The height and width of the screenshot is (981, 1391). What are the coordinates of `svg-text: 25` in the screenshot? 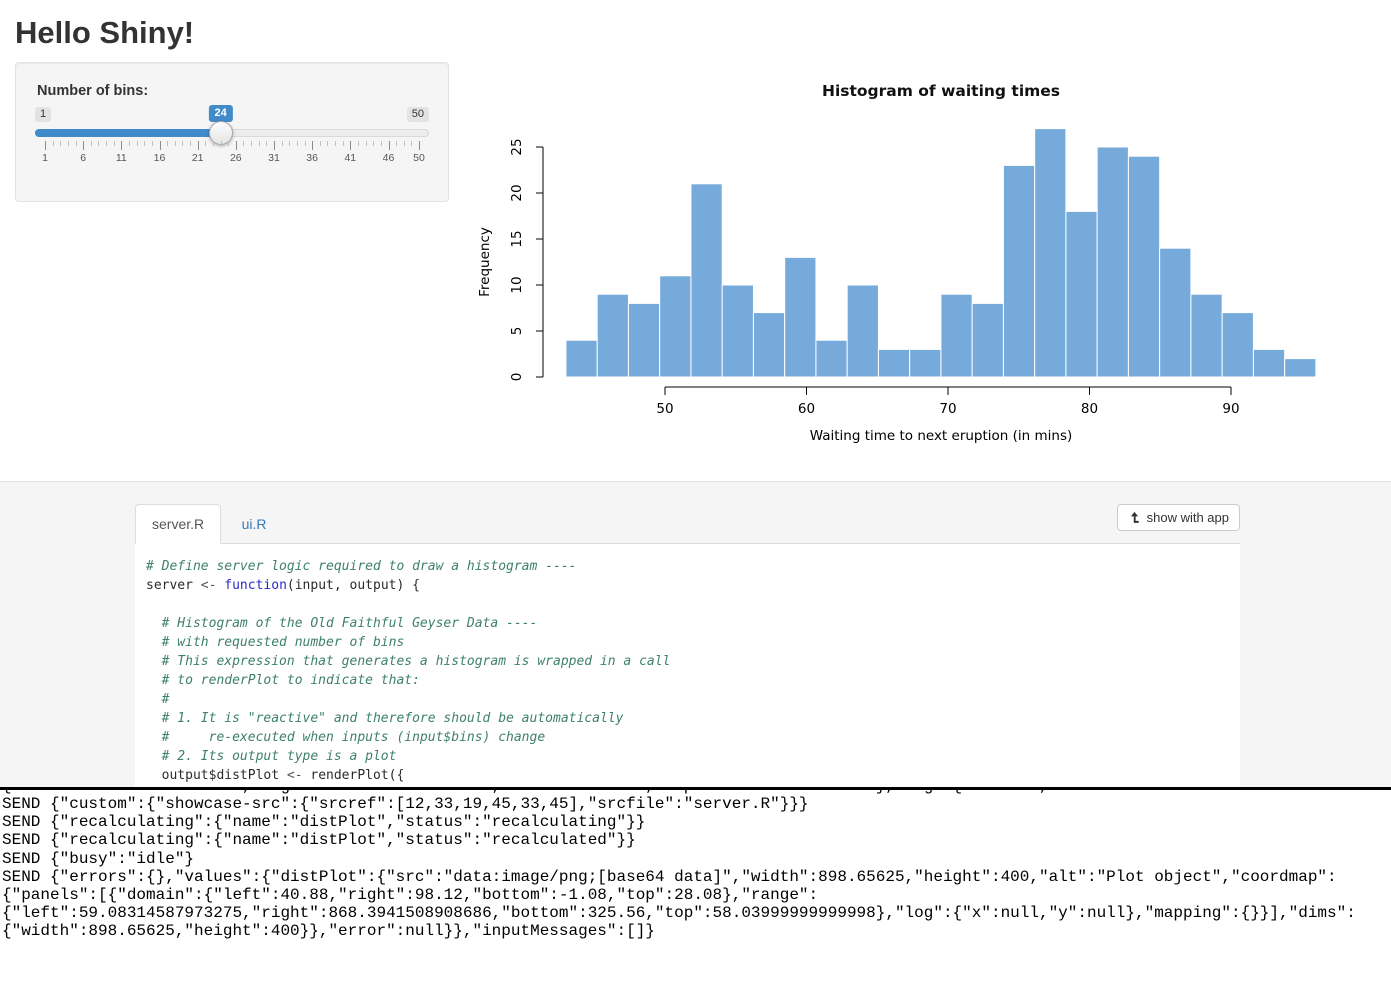 It's located at (517, 146).